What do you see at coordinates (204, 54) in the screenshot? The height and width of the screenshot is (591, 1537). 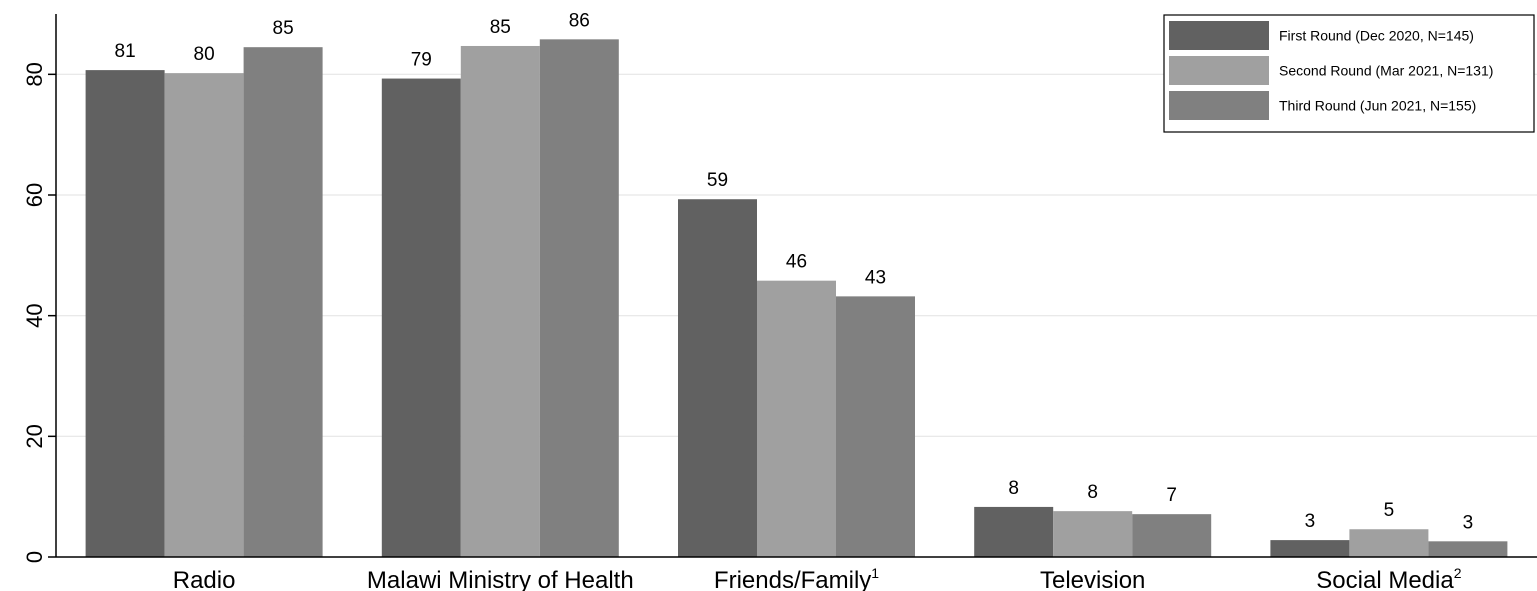 I see `bar-value-label: 80` at bounding box center [204, 54].